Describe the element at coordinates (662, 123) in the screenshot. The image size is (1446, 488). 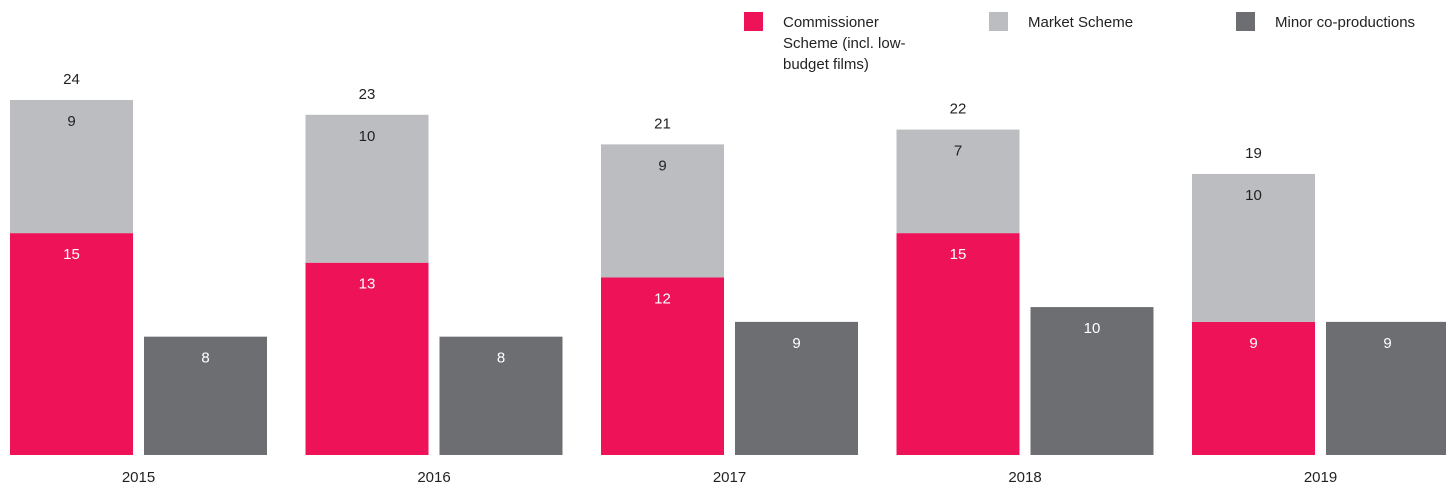
I see `total-label: 21` at that location.